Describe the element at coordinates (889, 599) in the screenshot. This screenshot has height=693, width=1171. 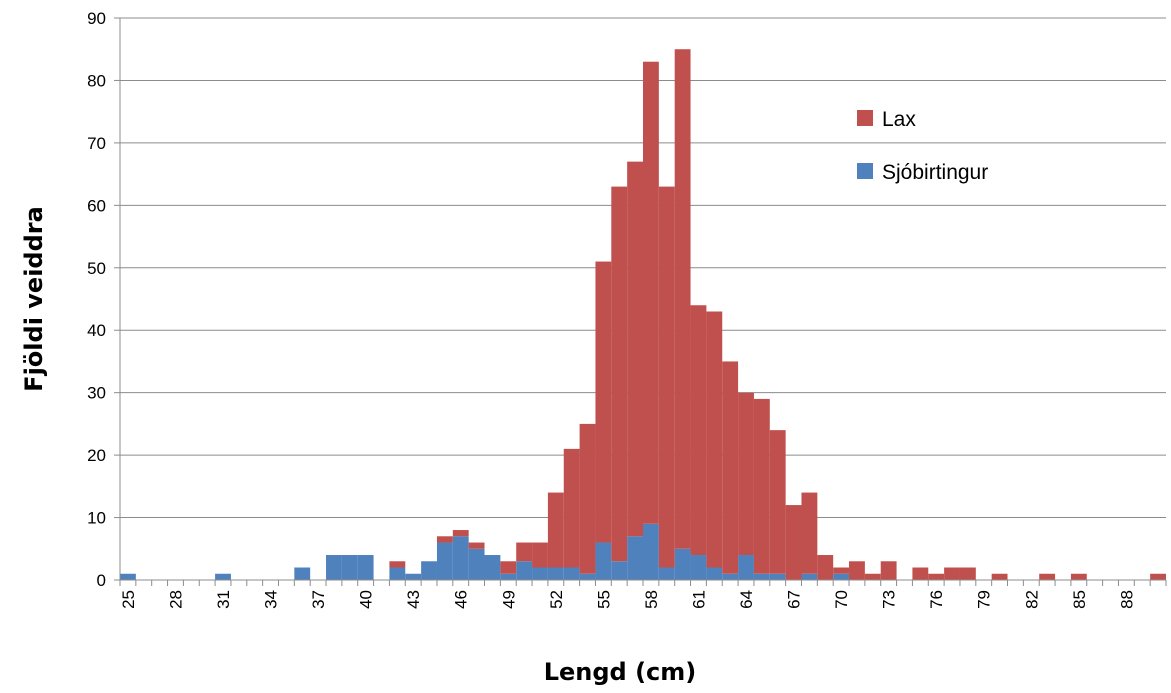
I see `x-tick-label: 73` at that location.